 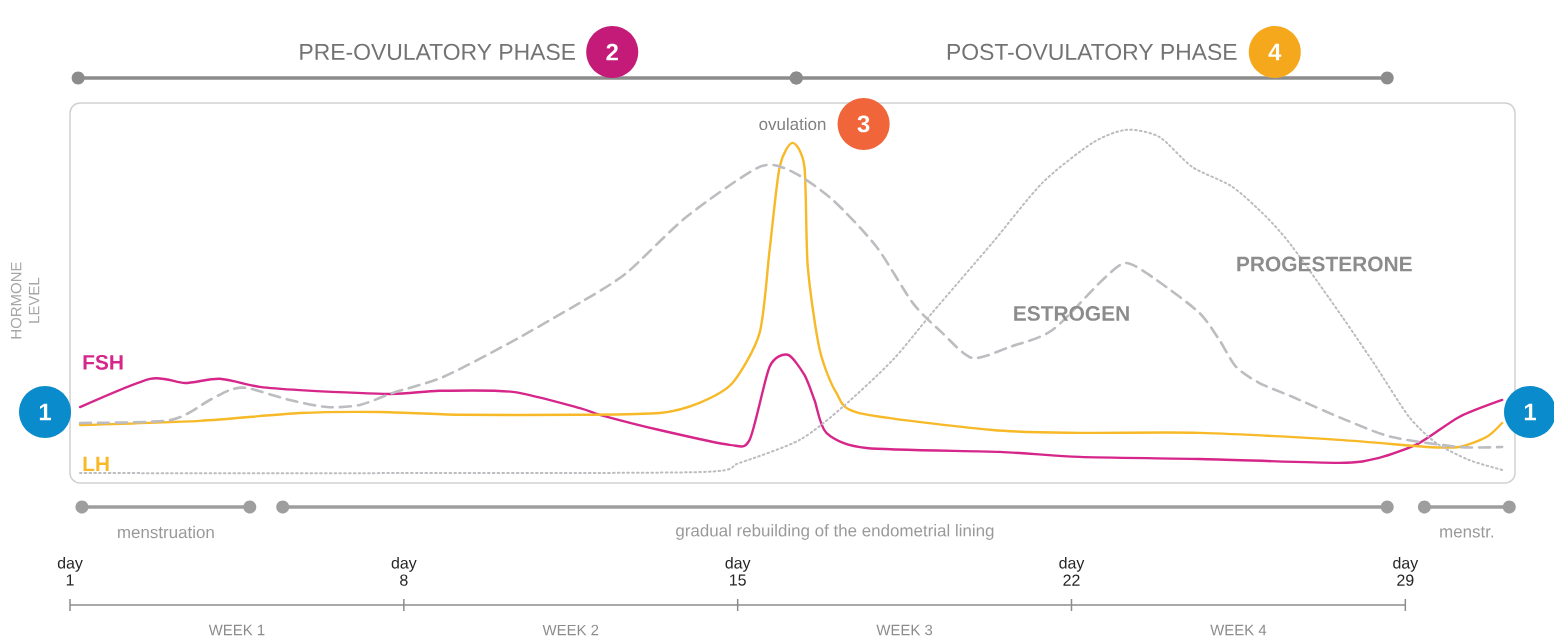 I want to click on series-label: FSH, so click(x=103, y=362).